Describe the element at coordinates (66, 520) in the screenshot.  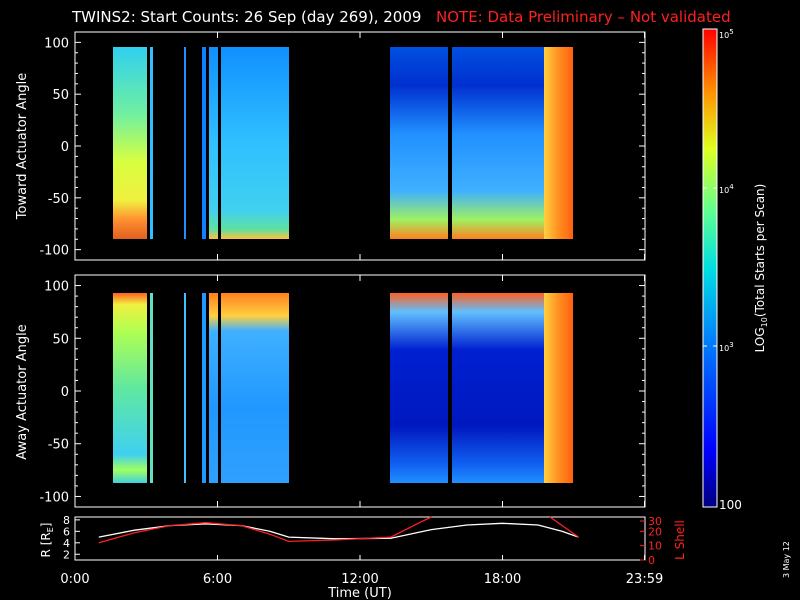
I see `r-tick-label: 8` at that location.